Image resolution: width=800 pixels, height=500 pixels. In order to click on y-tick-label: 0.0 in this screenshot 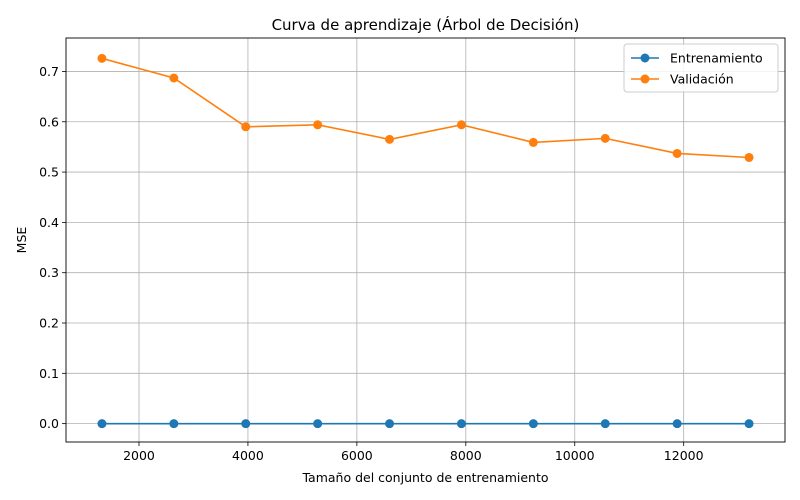, I will do `click(49, 423)`.